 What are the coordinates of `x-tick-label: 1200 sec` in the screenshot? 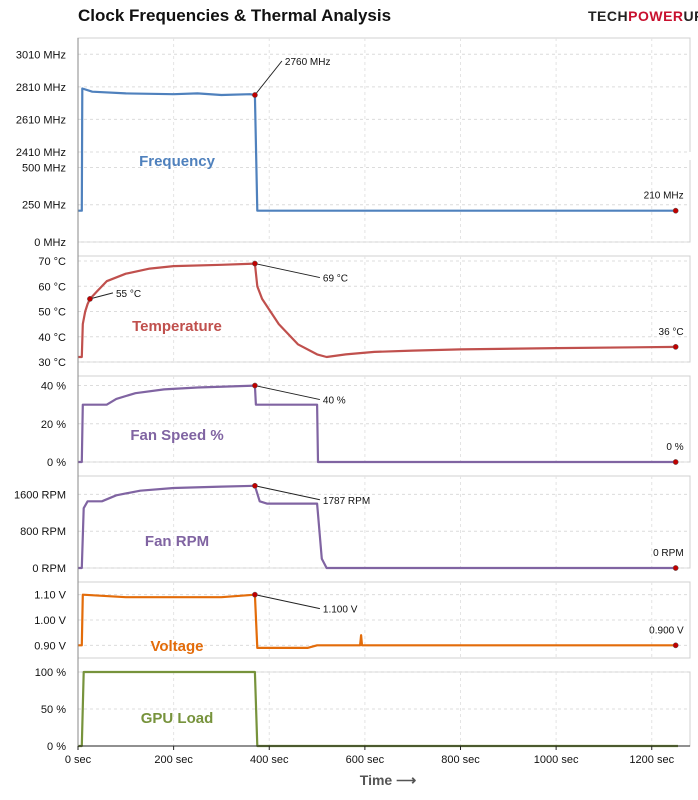 It's located at (651, 760).